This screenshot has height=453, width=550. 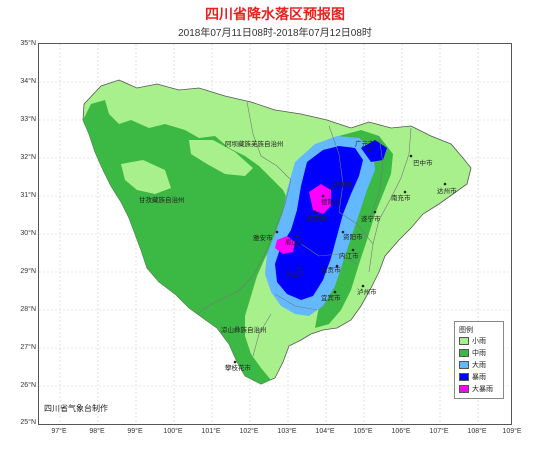 I want to click on city-dot-deyang, so click(x=323, y=196).